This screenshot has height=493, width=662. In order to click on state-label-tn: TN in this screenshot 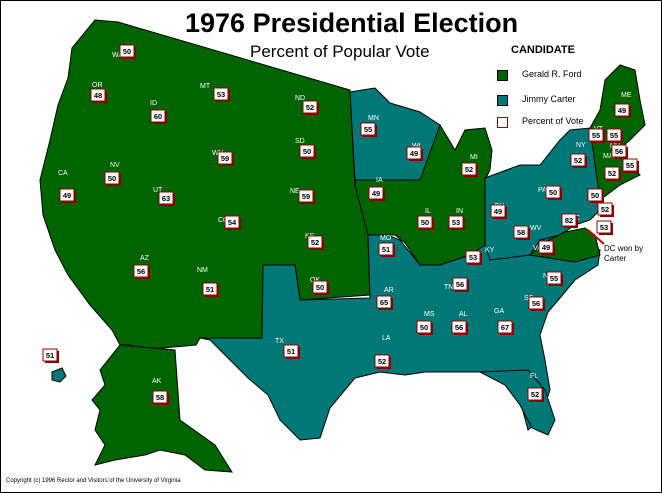, I will do `click(448, 287)`.